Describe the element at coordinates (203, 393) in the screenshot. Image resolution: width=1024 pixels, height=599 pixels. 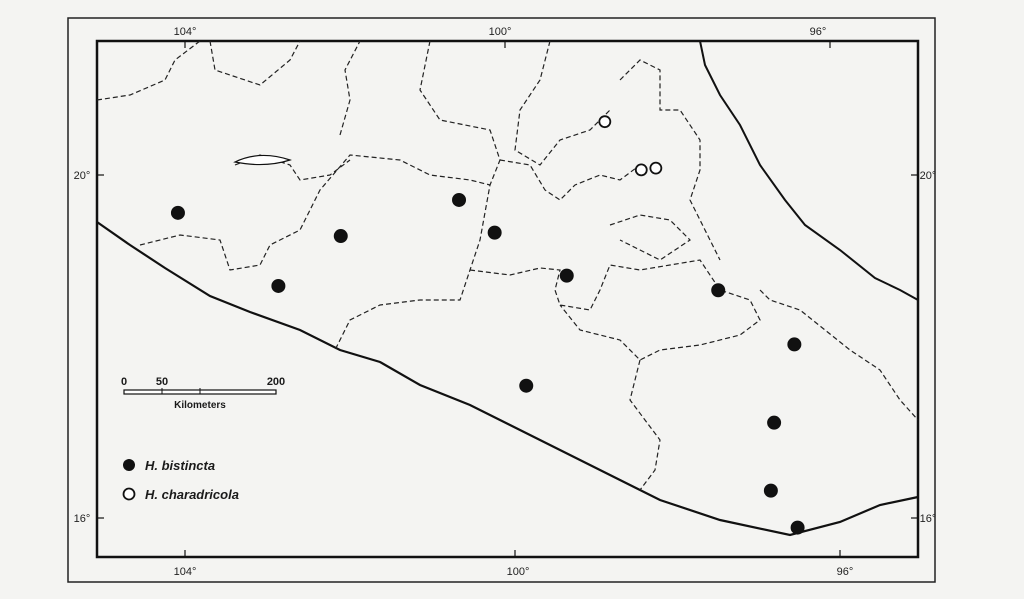
I see `scale-bar: 0 50 200 Kilometers` at that location.